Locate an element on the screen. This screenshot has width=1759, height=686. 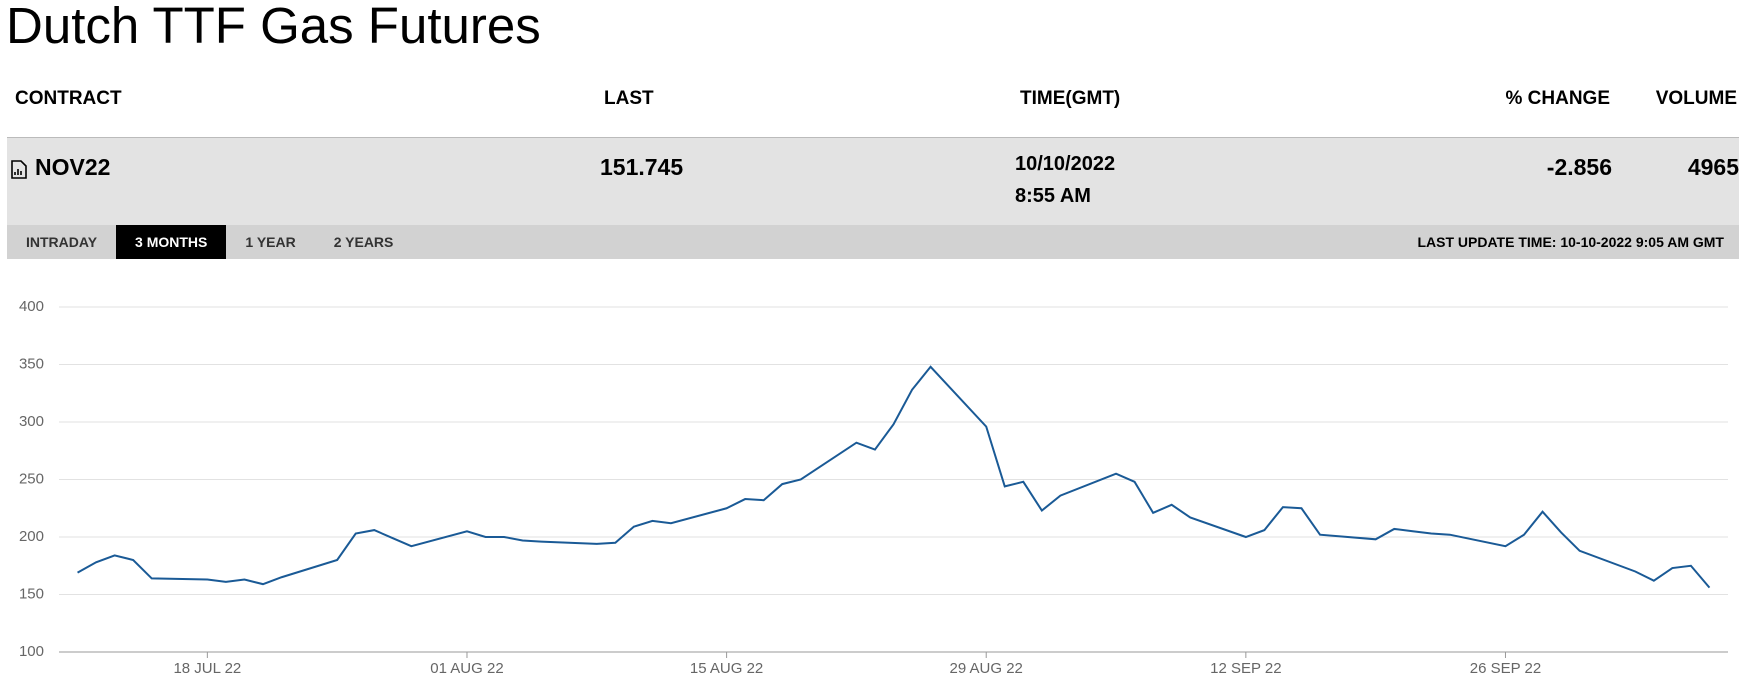
file-icon is located at coordinates (19, 169).